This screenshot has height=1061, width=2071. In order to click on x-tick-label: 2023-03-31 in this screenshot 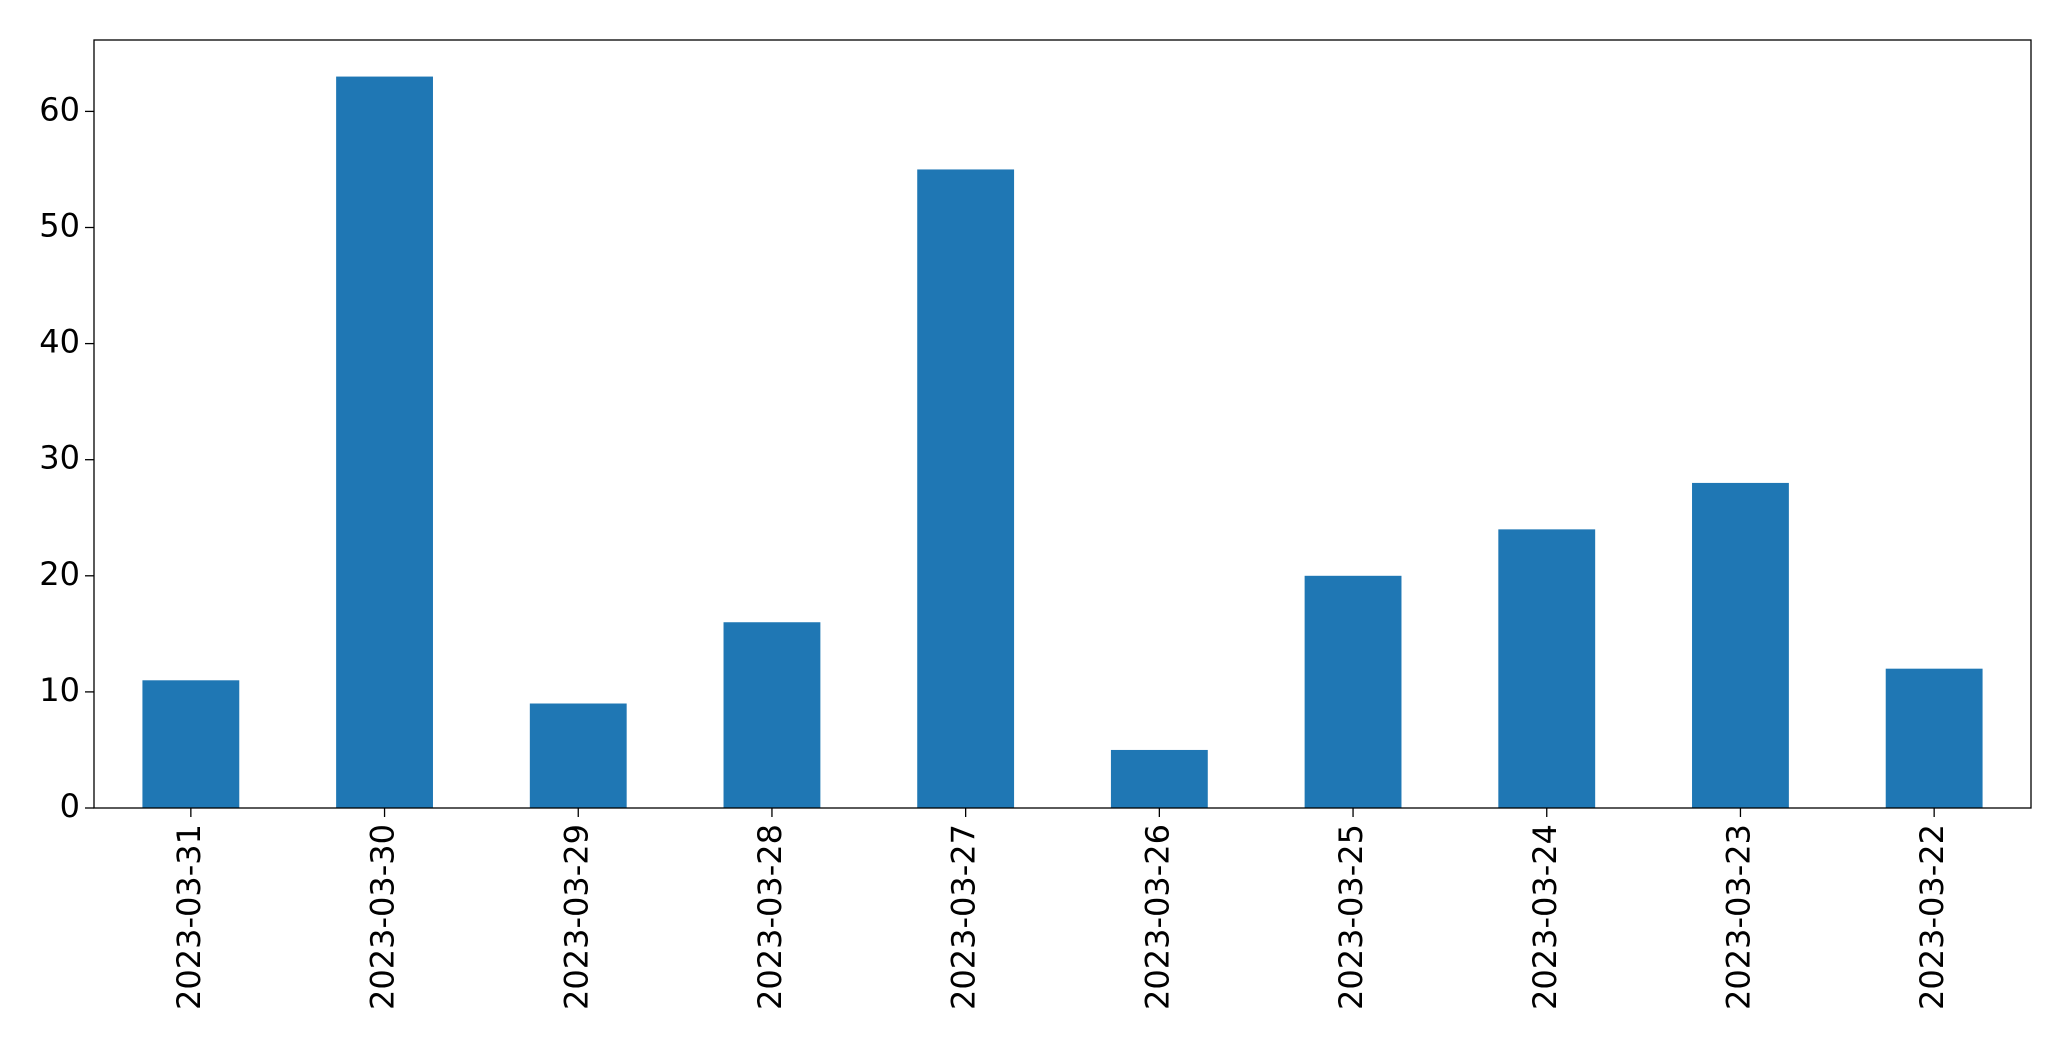, I will do `click(189, 917)`.